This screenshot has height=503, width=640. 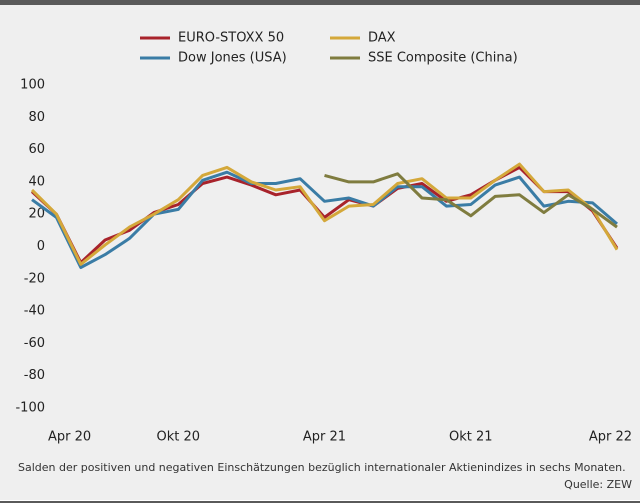 What do you see at coordinates (34, 278) in the screenshot?
I see `y-tick-label: -20` at bounding box center [34, 278].